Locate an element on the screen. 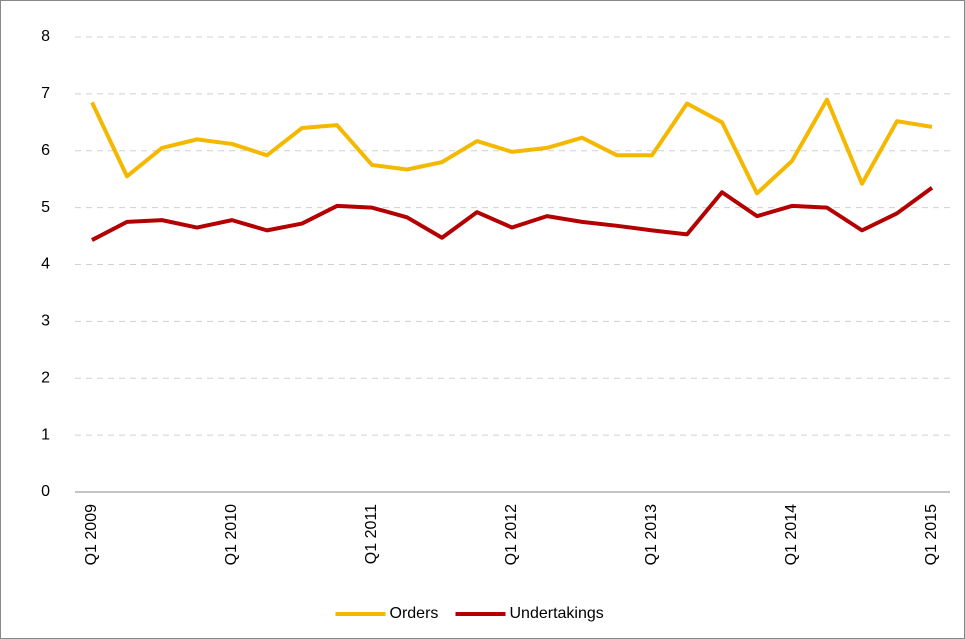  x-tick-label: Q1 2013 is located at coordinates (651, 534).